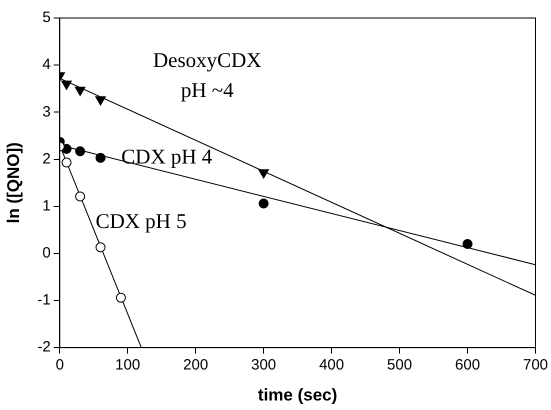 The image size is (551, 410). What do you see at coordinates (263, 365) in the screenshot?
I see `x-tick-label: 300` at bounding box center [263, 365].